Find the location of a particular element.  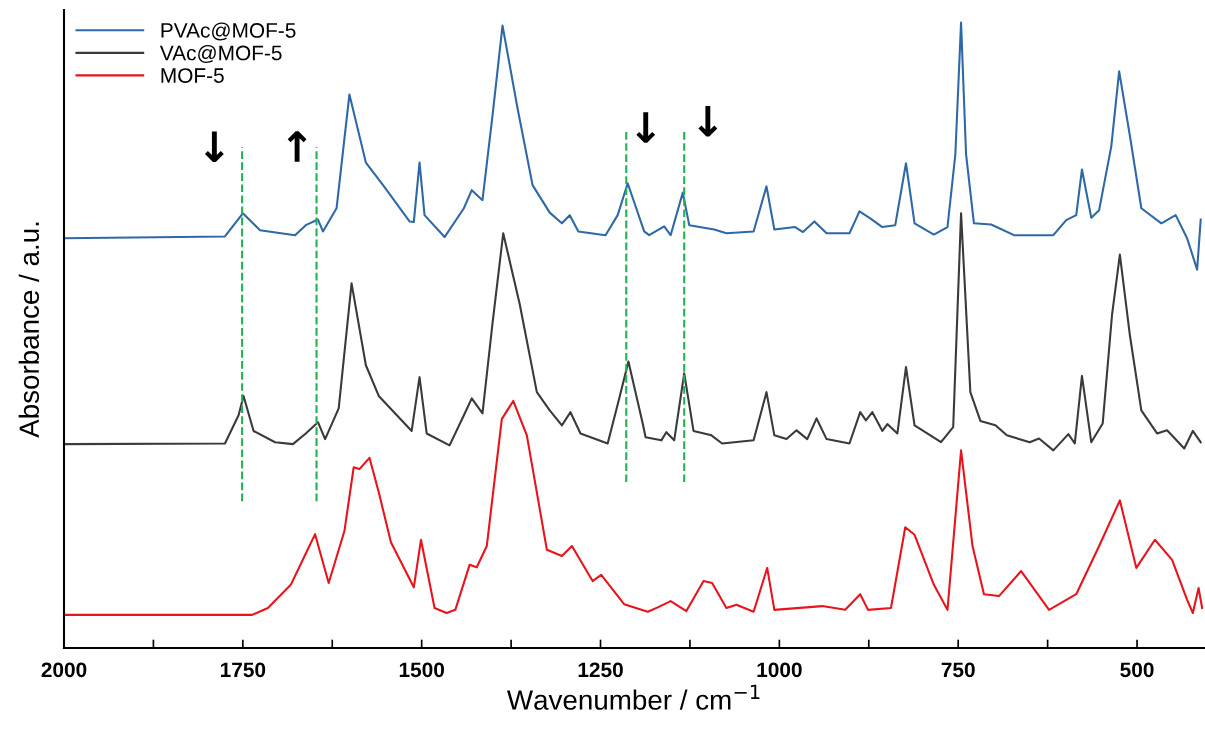

x-tick-label: 1250 is located at coordinates (600, 670).